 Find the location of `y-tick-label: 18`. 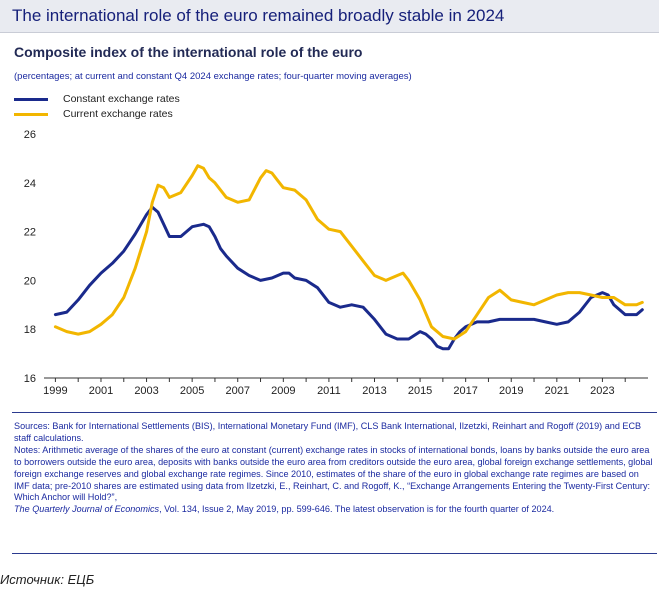

y-tick-label: 18 is located at coordinates (30, 330).